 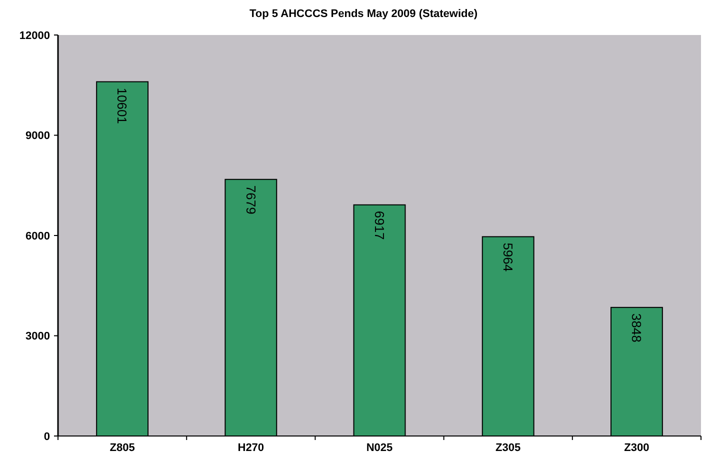 What do you see at coordinates (251, 448) in the screenshot?
I see `x-tick-label: H270` at bounding box center [251, 448].